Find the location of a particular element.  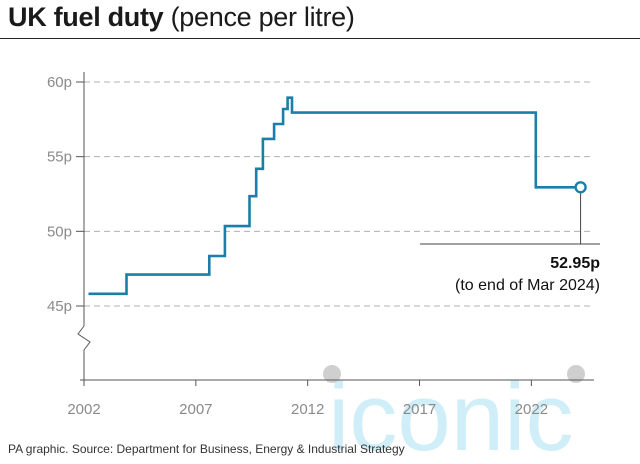

chart-title: UK fuel duty (pence per litre) is located at coordinates (181, 17).